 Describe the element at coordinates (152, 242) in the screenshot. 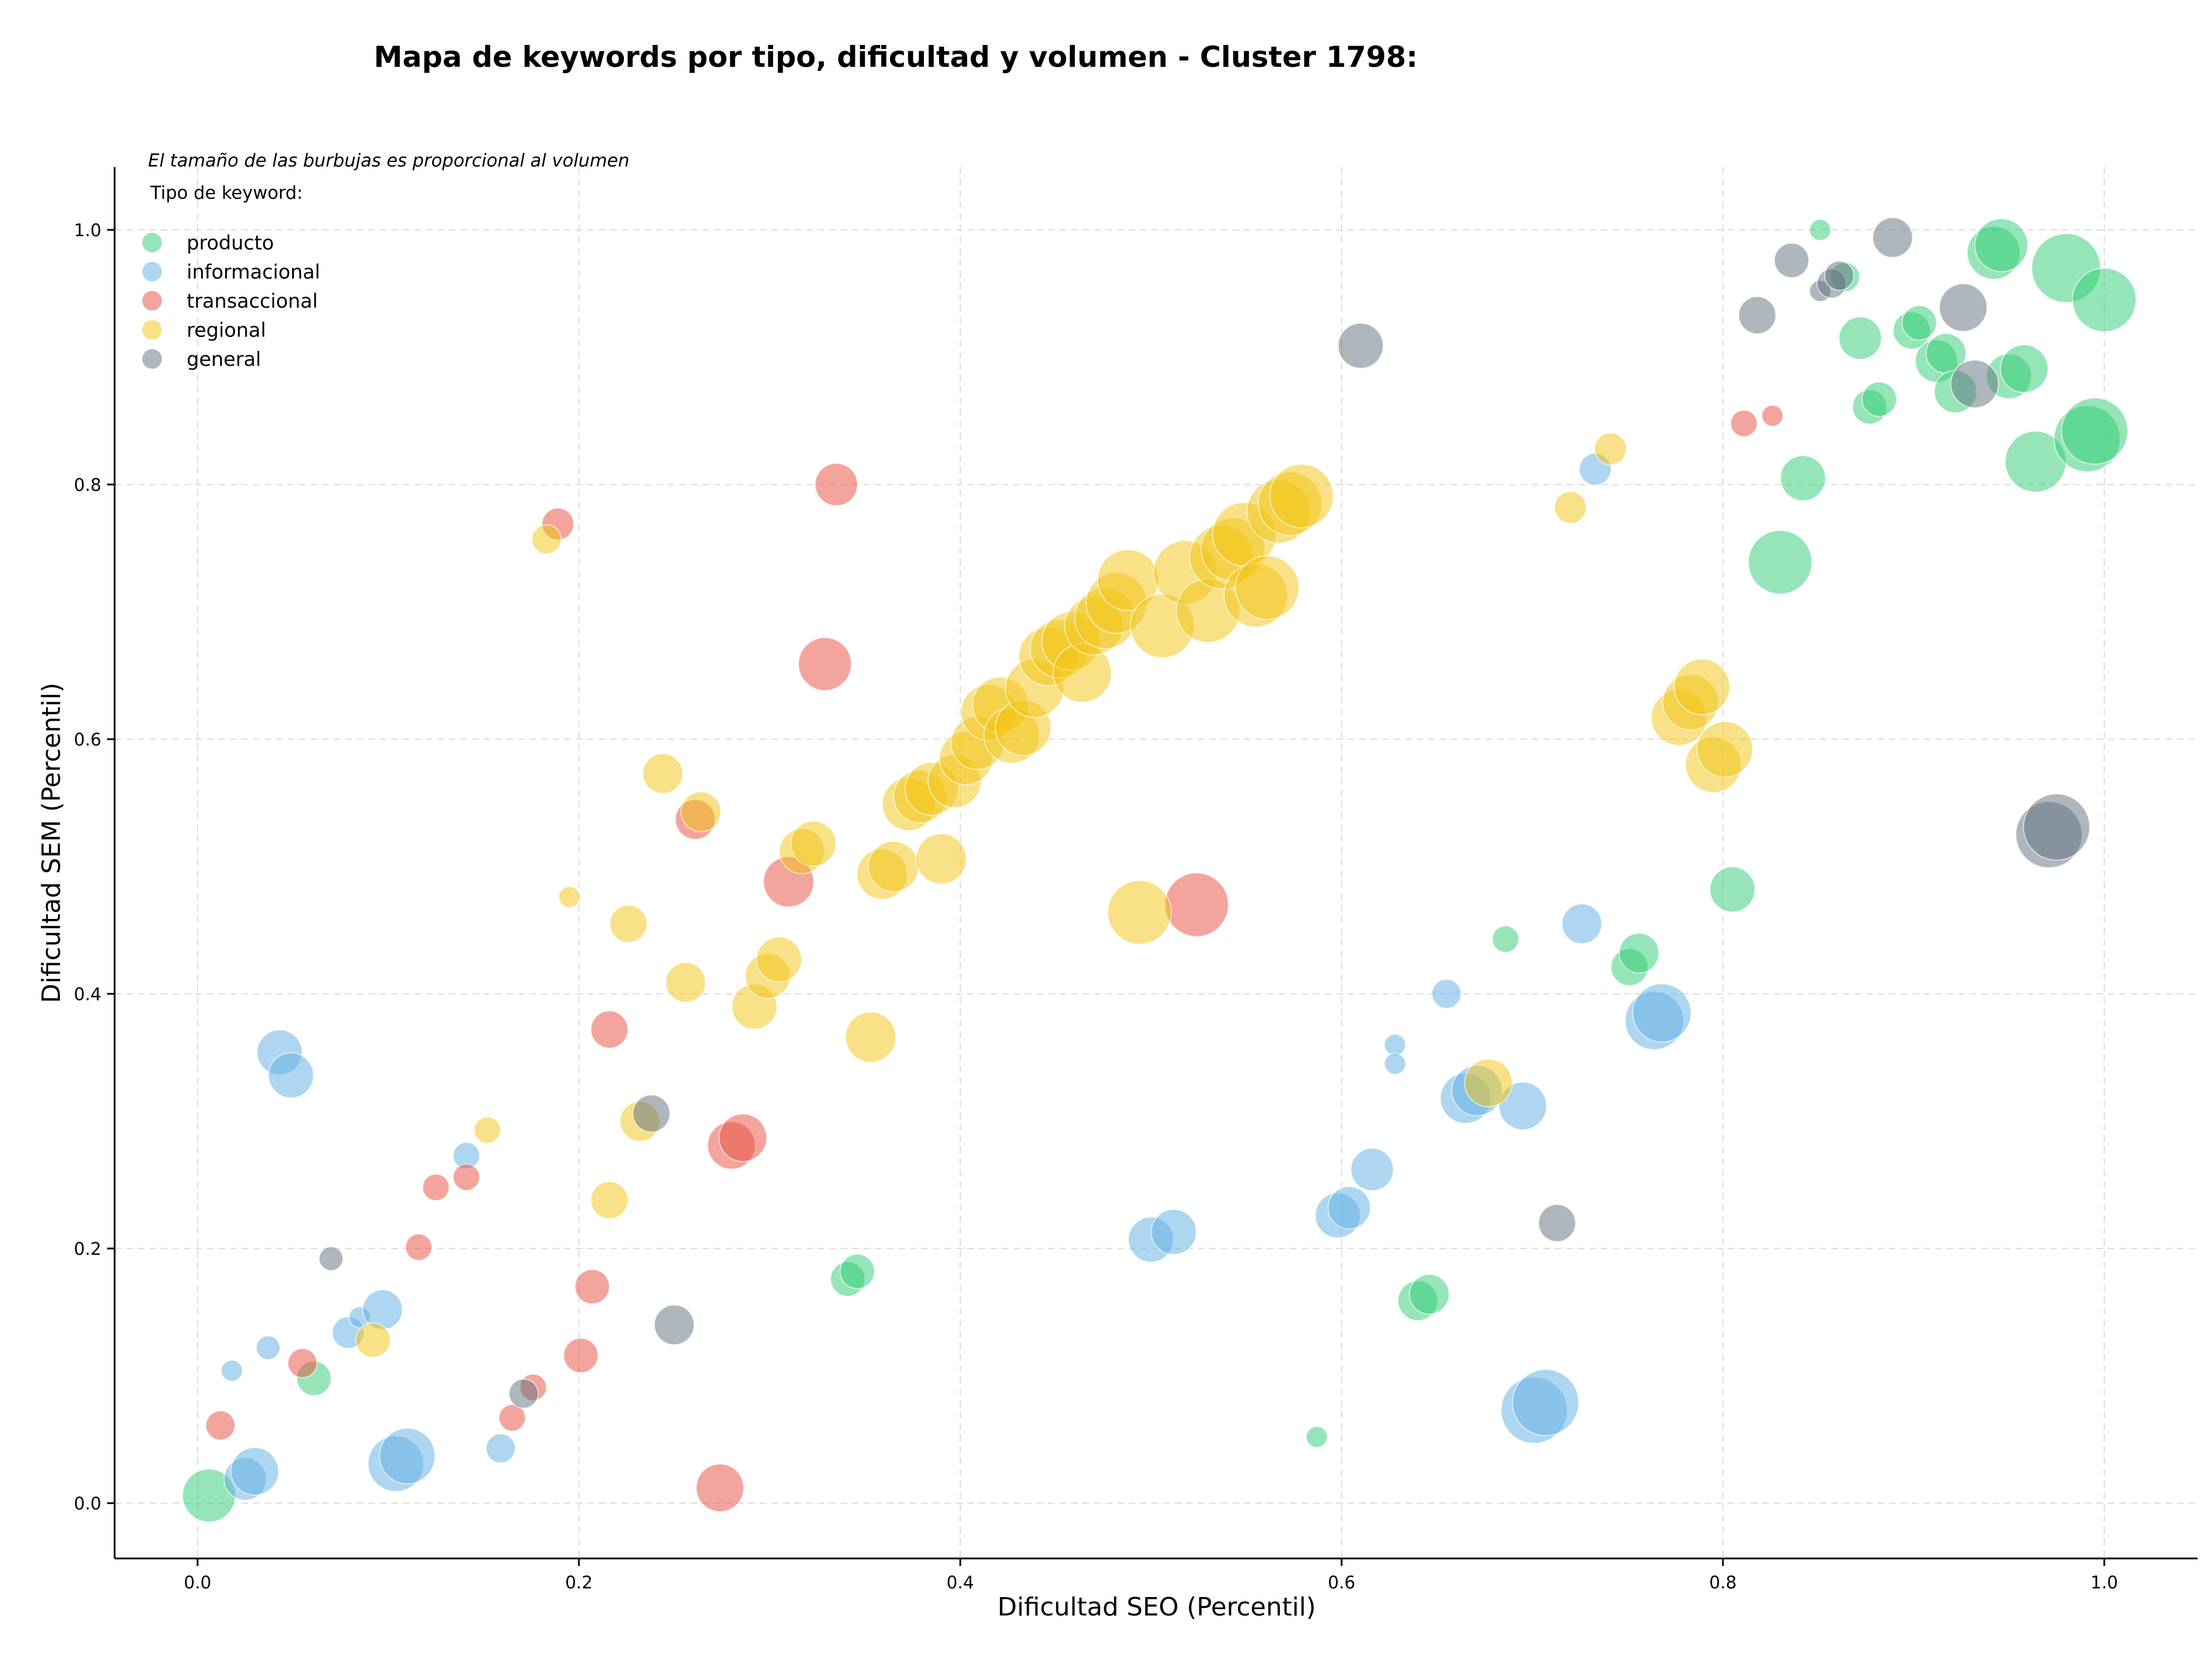

I see `legend-marker-producto` at that location.